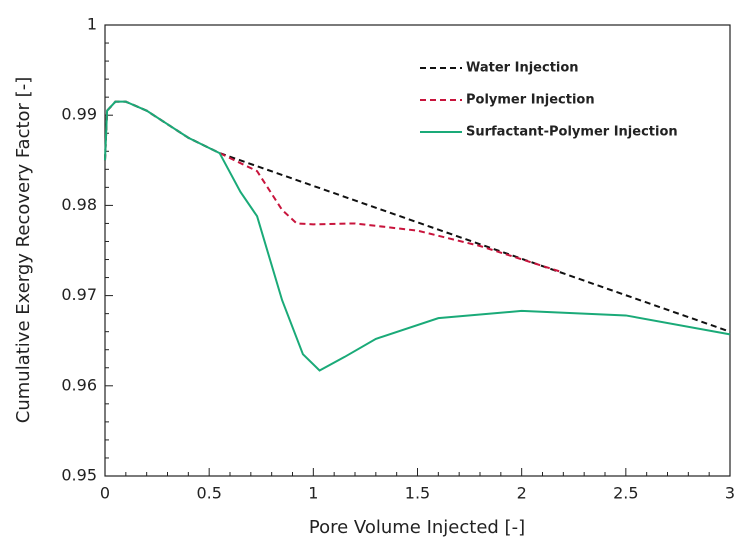  I want to click on x-tick-label: 0.5, so click(208, 493).